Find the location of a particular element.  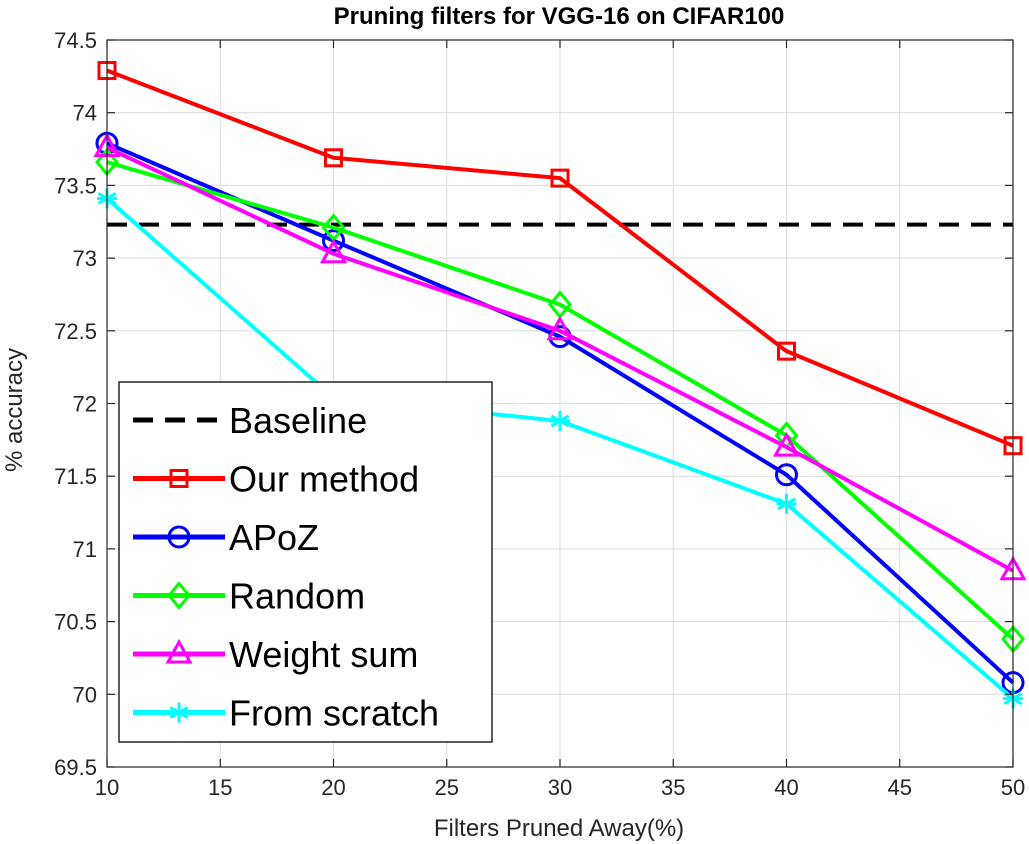

x-tick-label: 40 is located at coordinates (786, 787).